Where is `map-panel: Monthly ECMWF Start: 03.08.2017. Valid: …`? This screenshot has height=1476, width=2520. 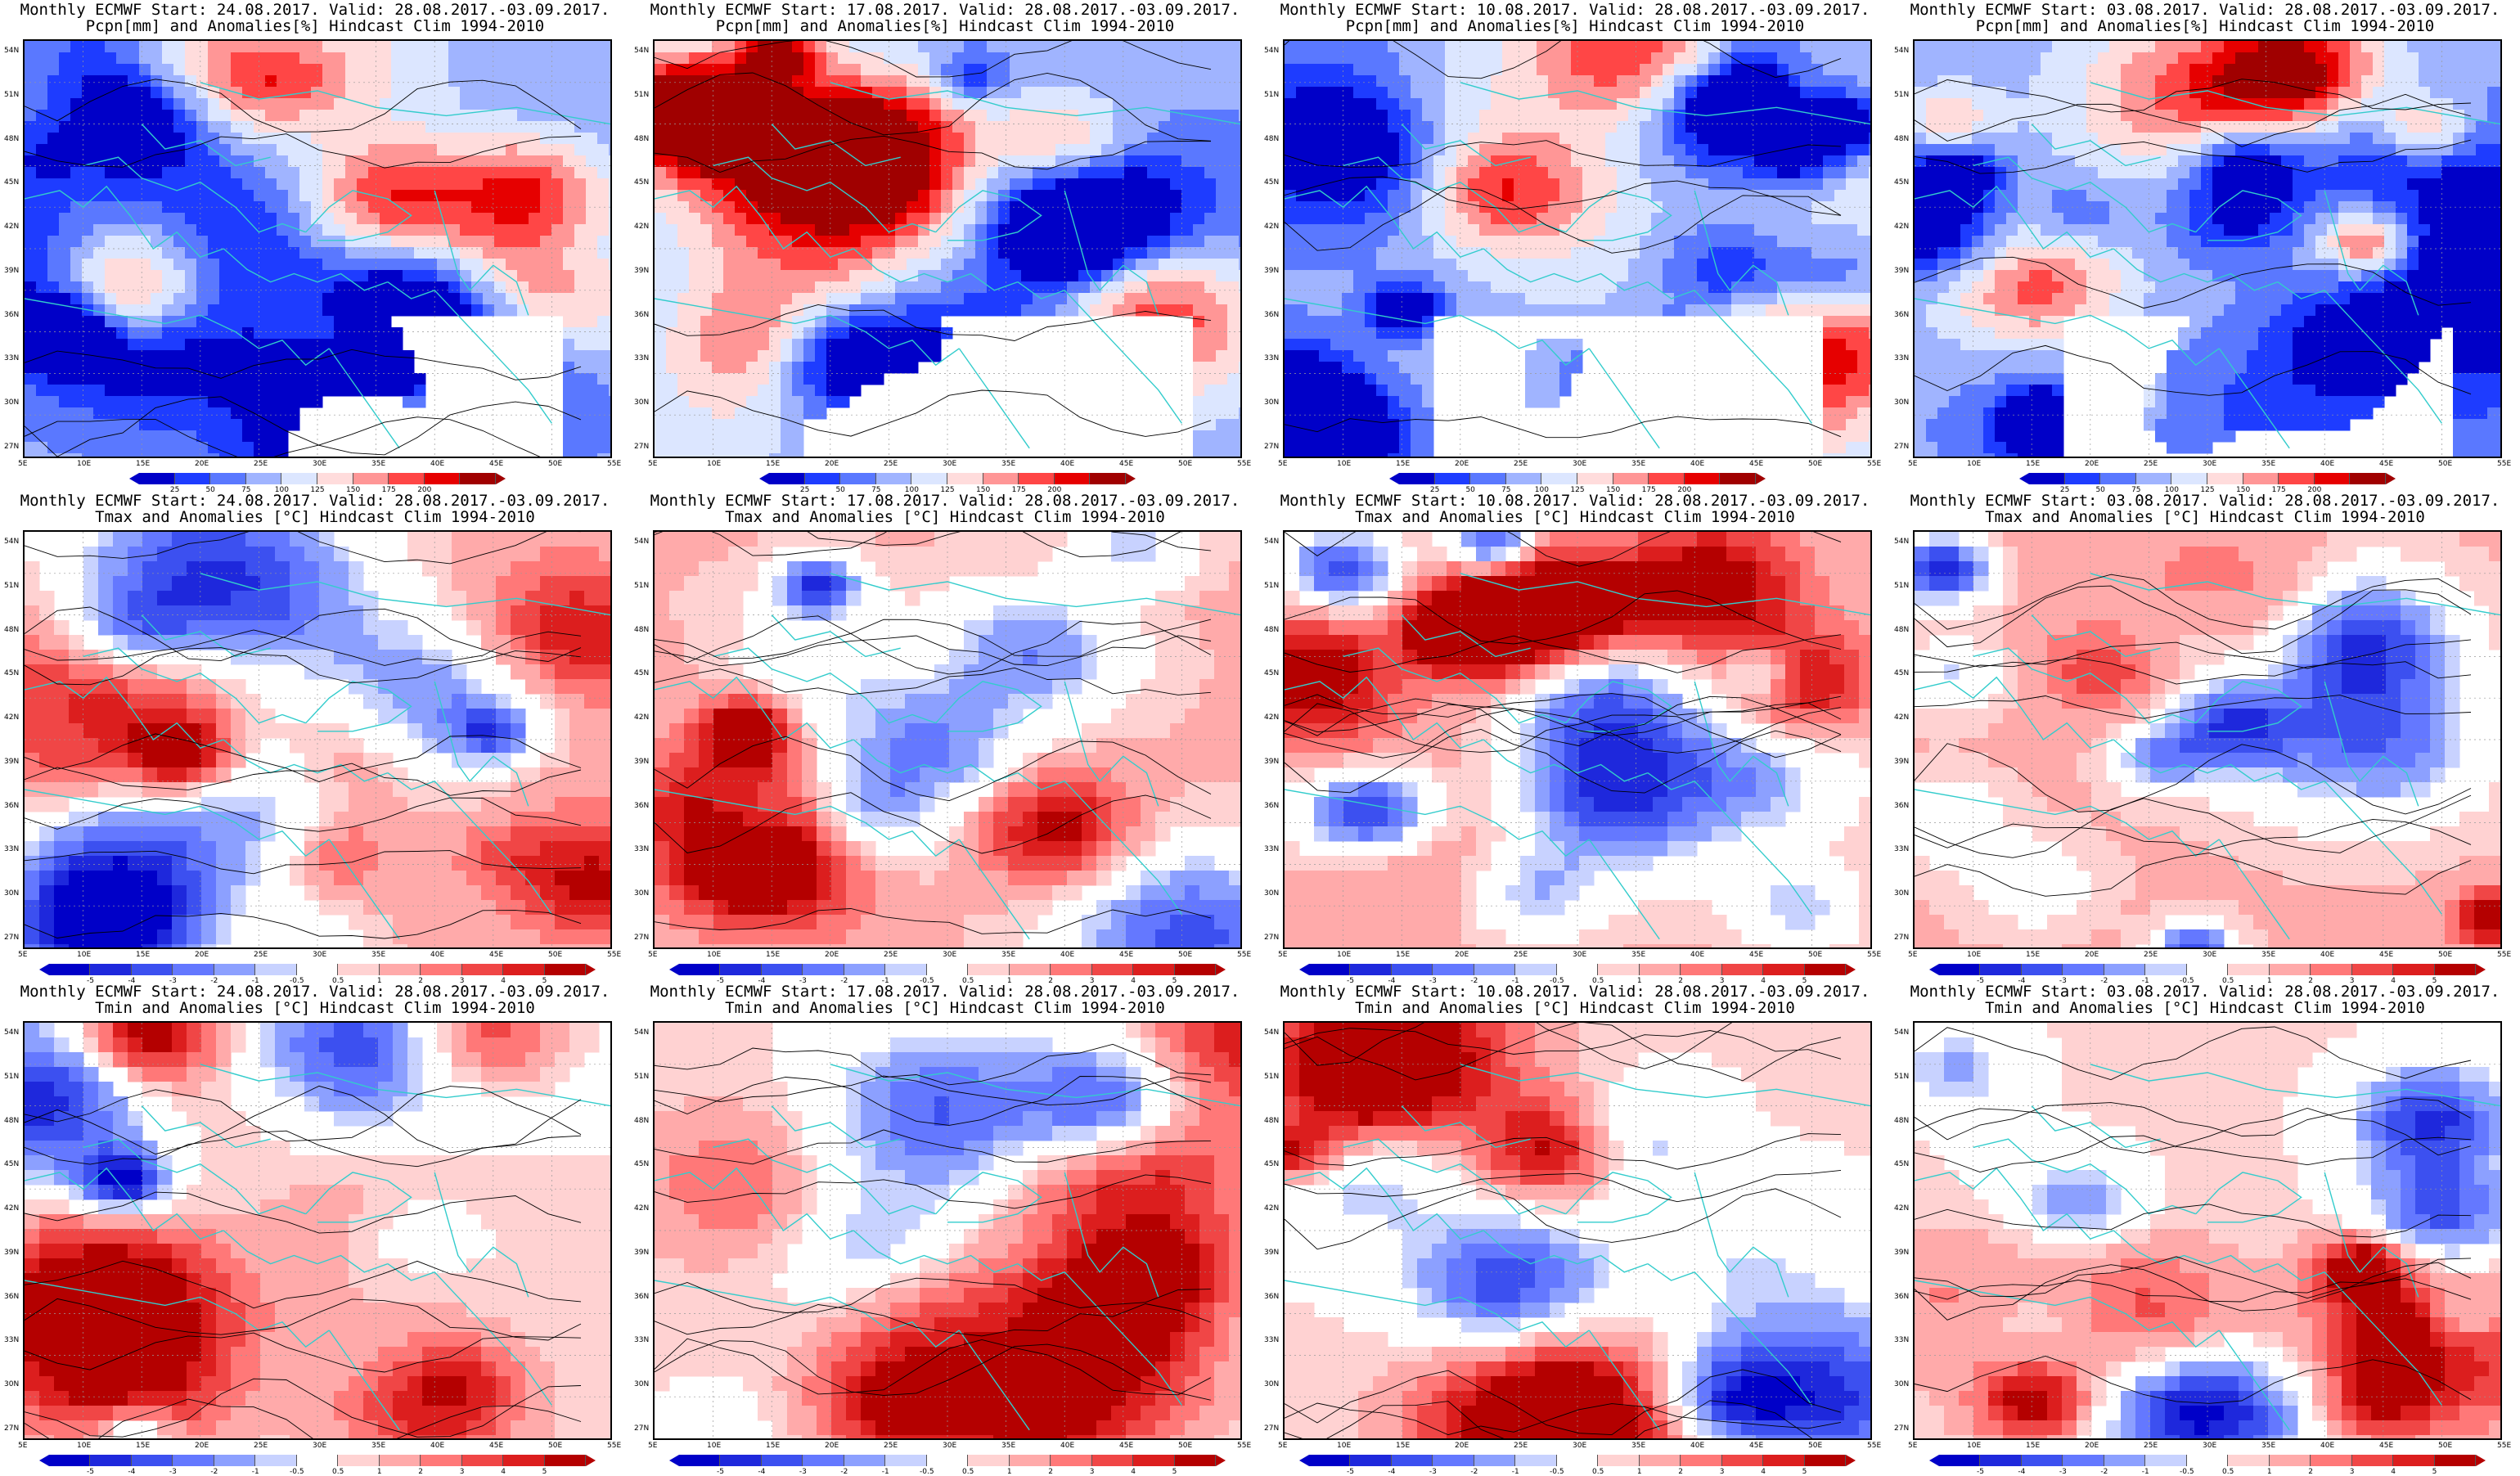 map-panel: Monthly ECMWF Start: 03.08.2017. Valid: … is located at coordinates (2205, 737).